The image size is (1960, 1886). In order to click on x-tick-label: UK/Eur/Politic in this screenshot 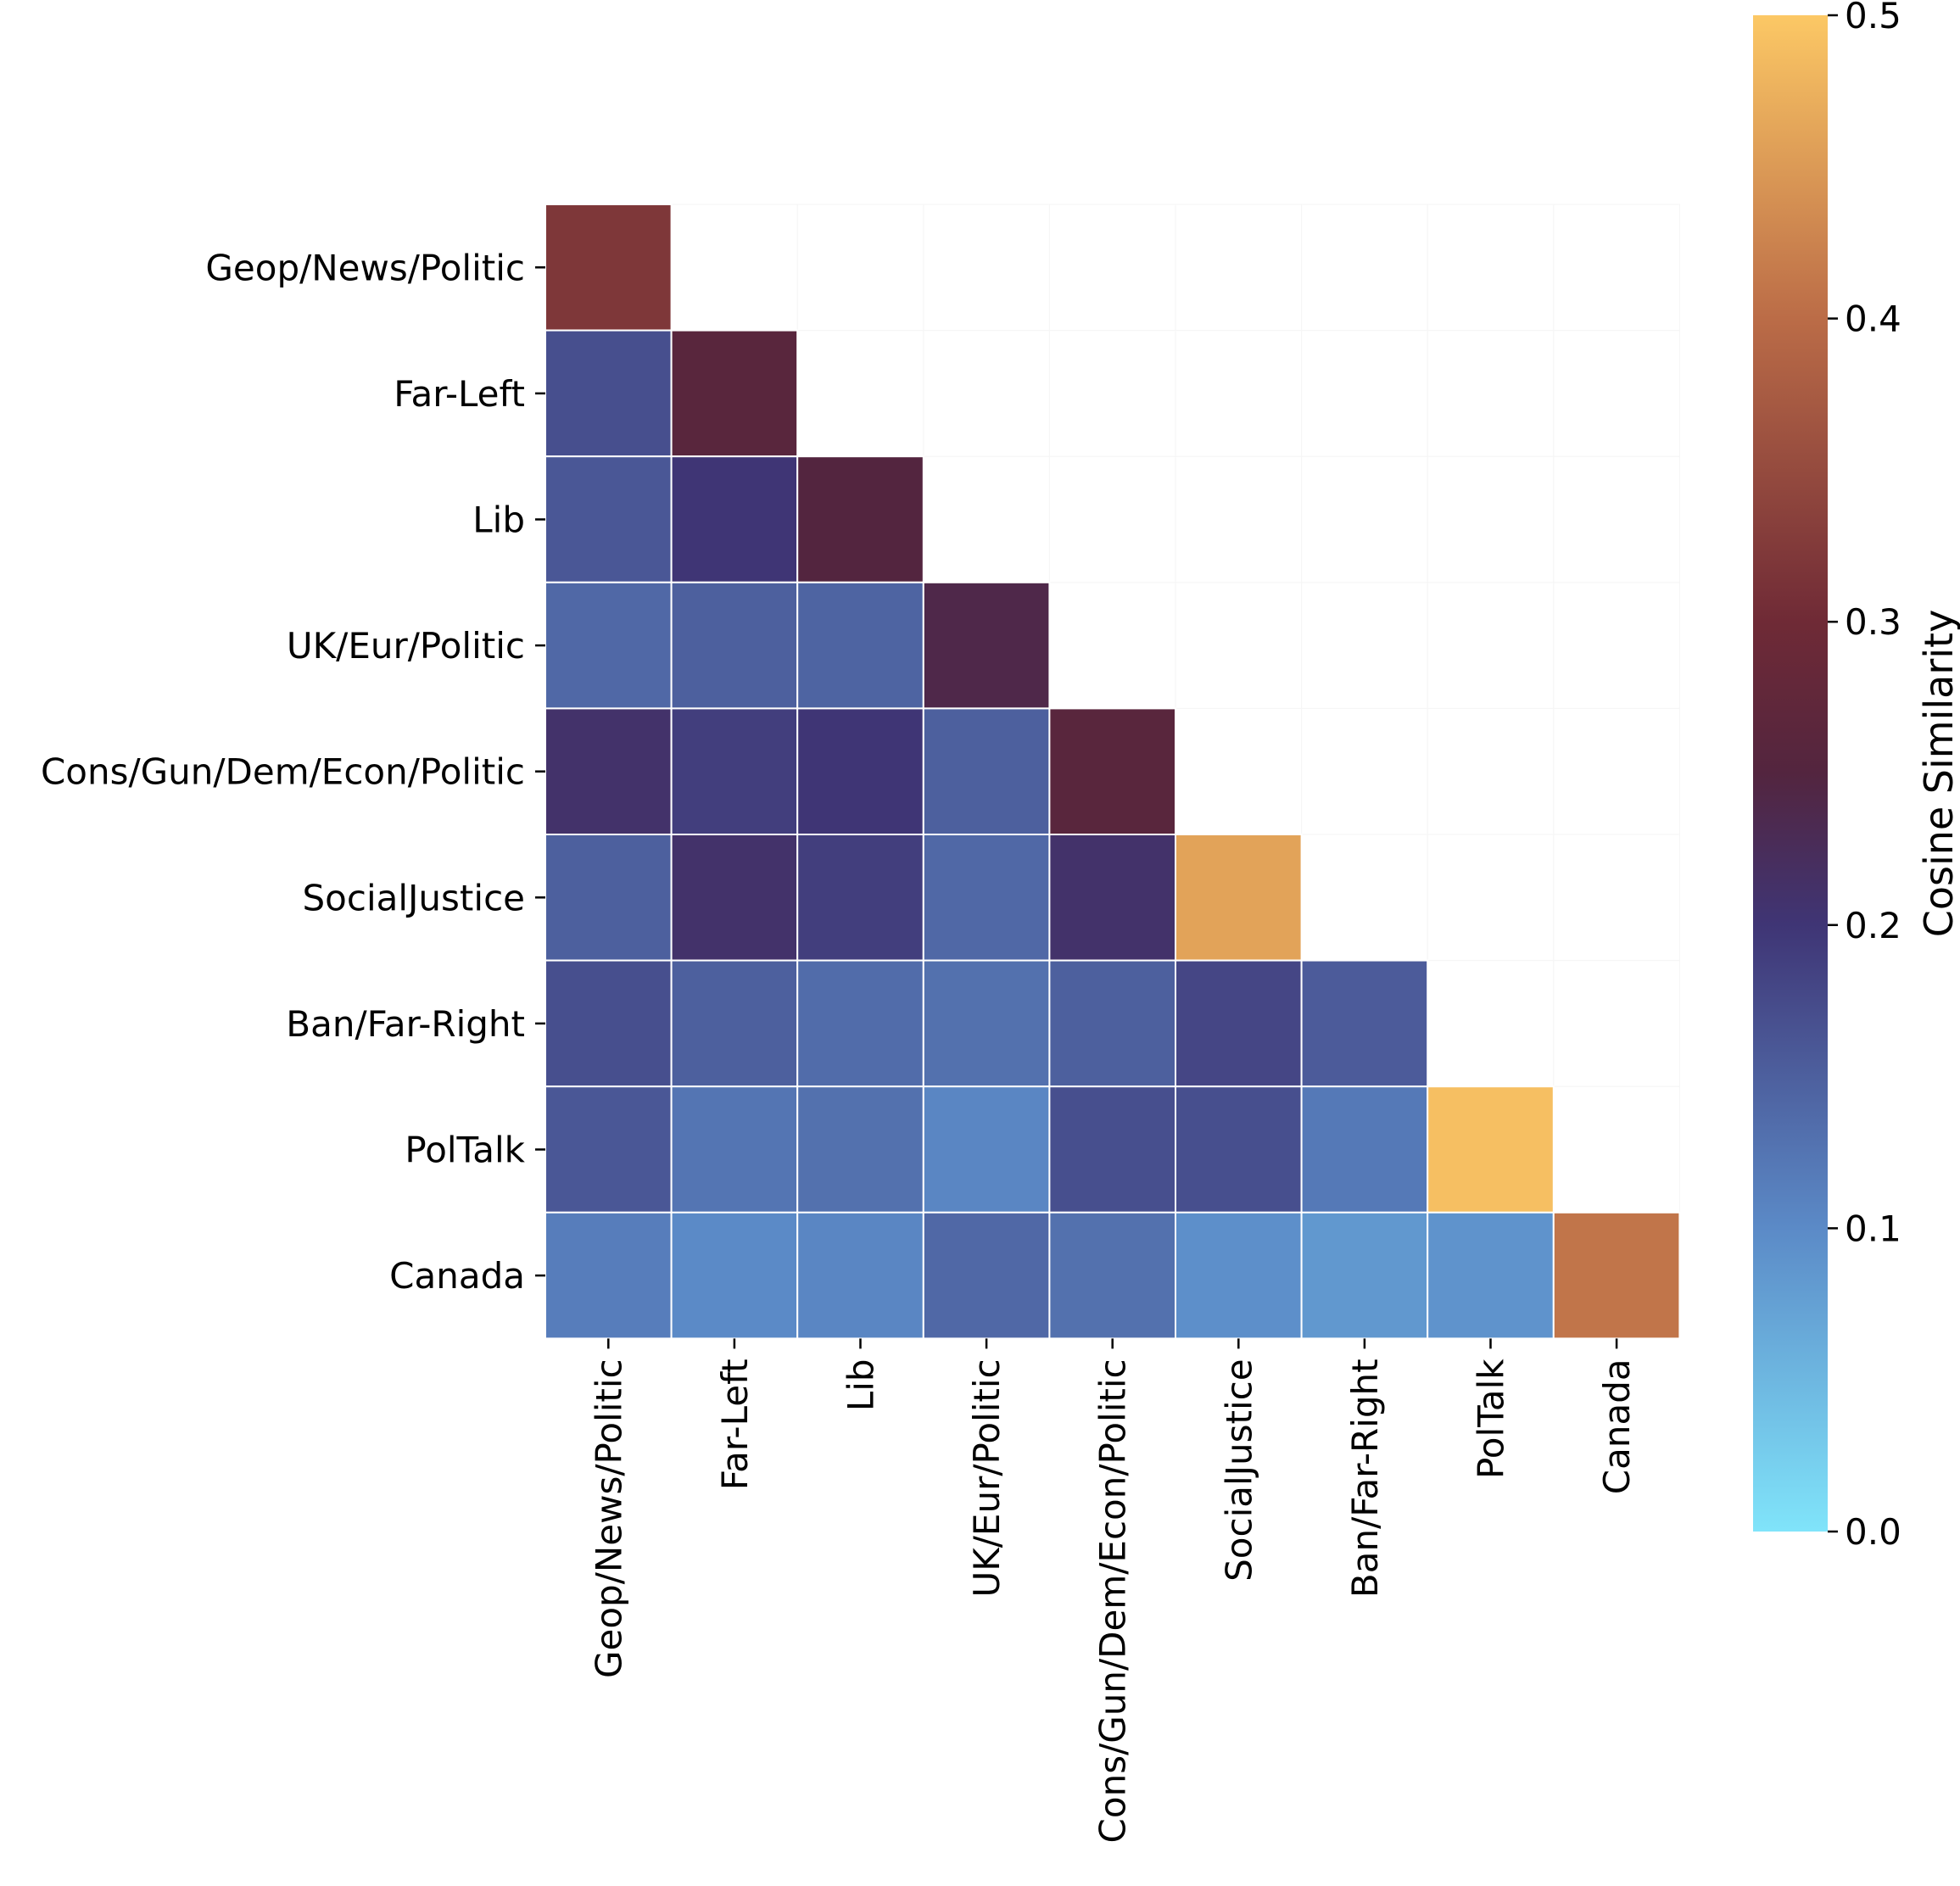, I will do `click(987, 1478)`.